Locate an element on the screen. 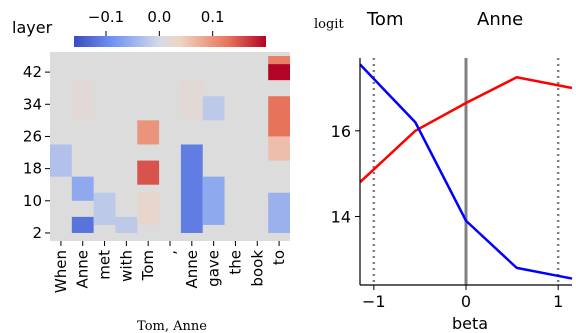  line-ytick-label: 16 is located at coordinates (341, 131).